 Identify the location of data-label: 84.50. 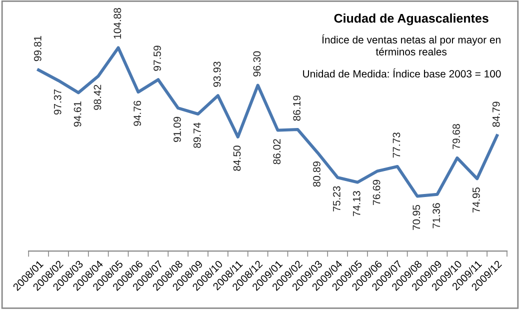
(237, 158).